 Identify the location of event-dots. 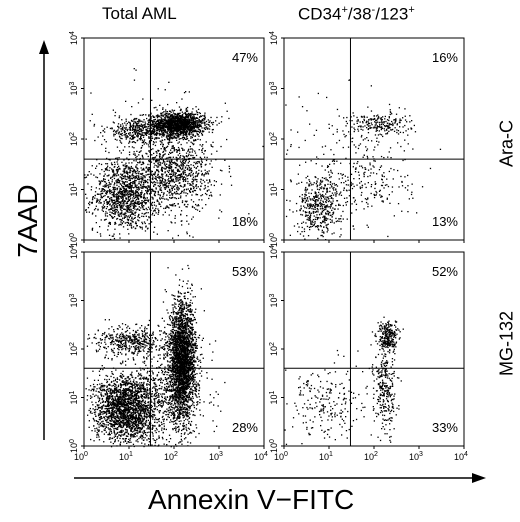
(174, 154).